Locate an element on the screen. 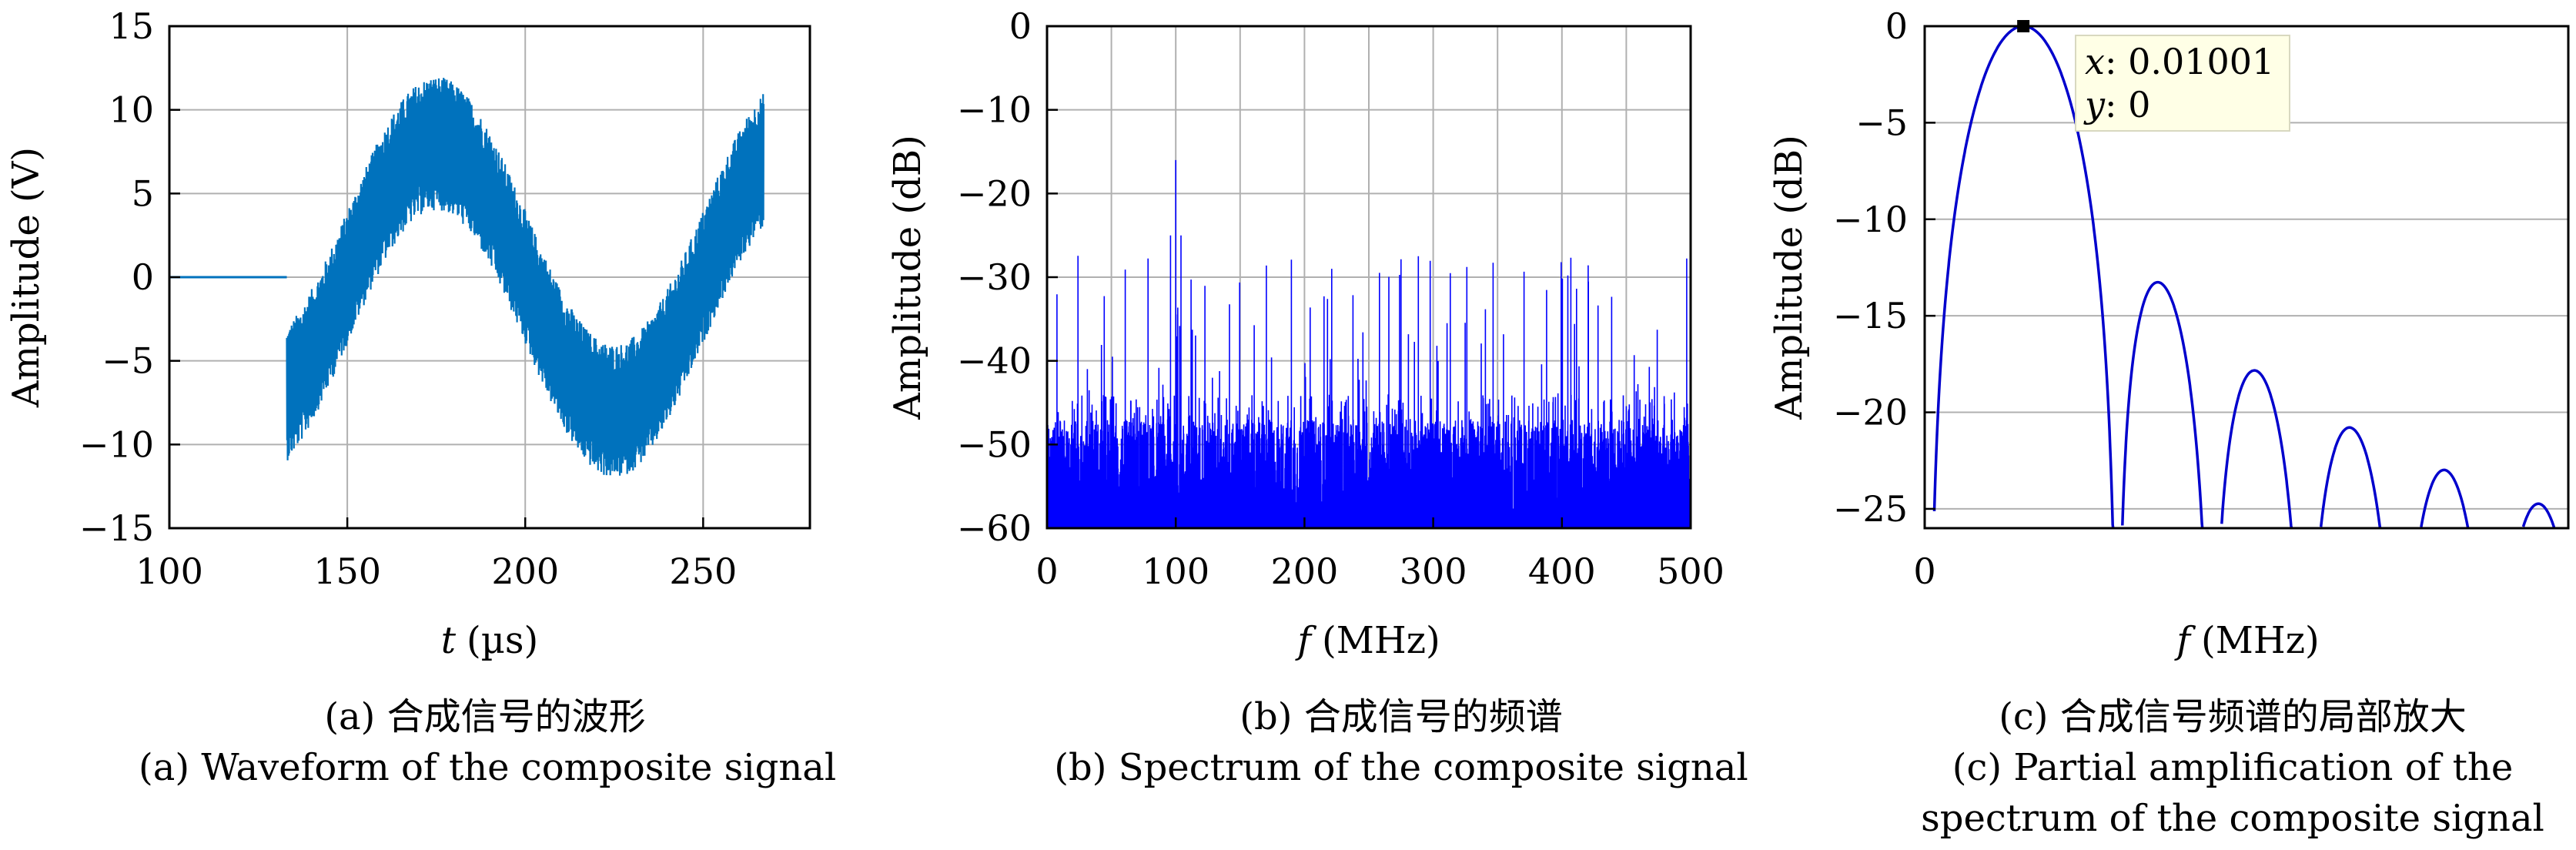 This screenshot has width=2576, height=850. panel-a-waveform-line is located at coordinates (467, 277).